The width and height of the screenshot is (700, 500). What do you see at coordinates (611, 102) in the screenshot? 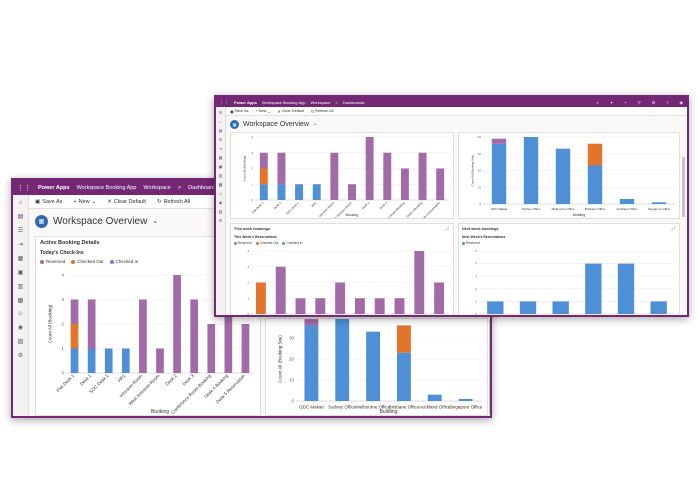
I see `lightbulb-icon: ✦` at bounding box center [611, 102].